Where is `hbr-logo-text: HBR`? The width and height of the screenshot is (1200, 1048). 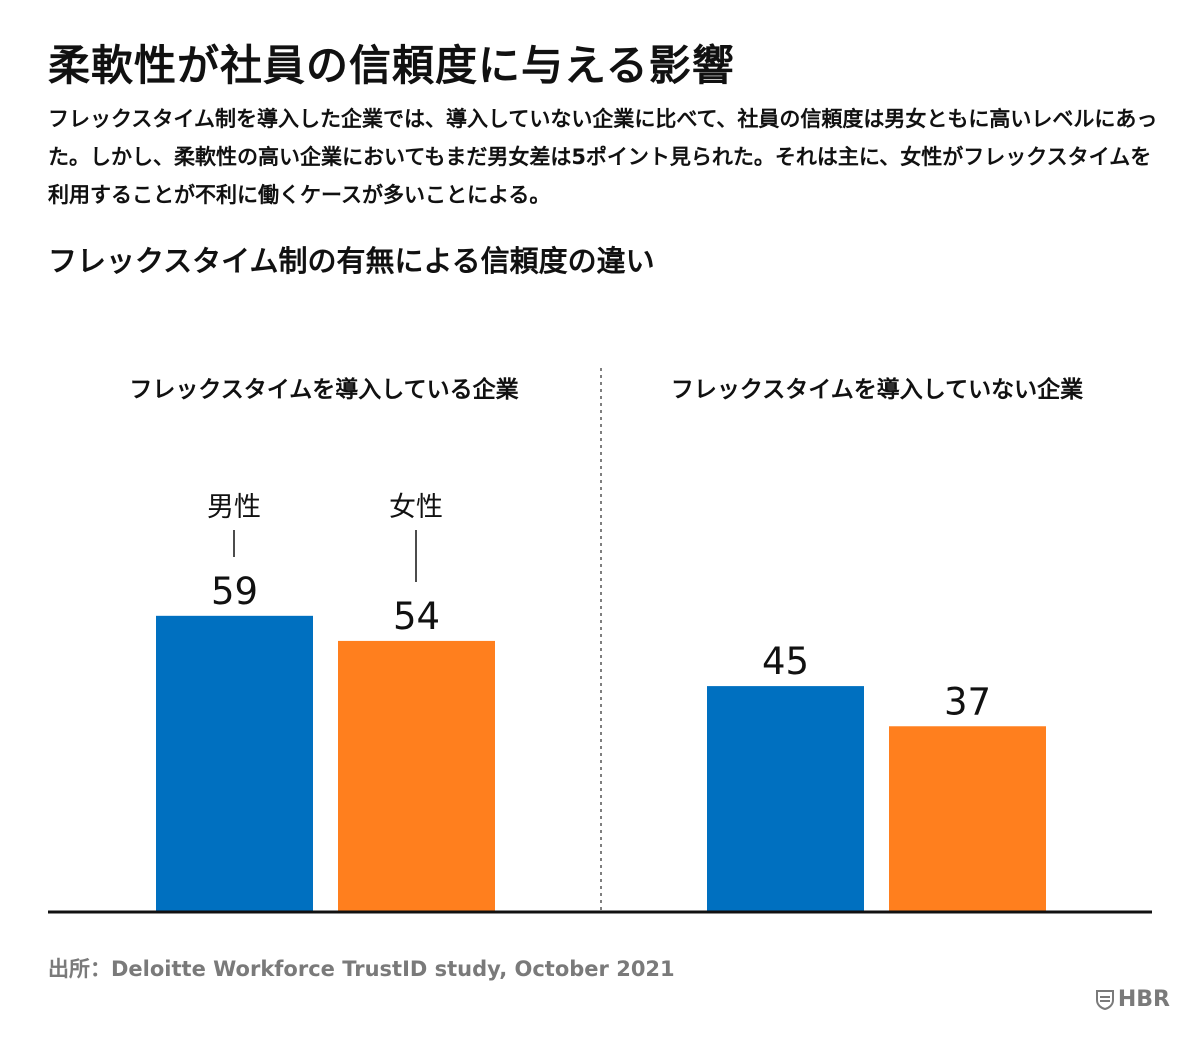 hbr-logo-text: HBR is located at coordinates (1143, 999).